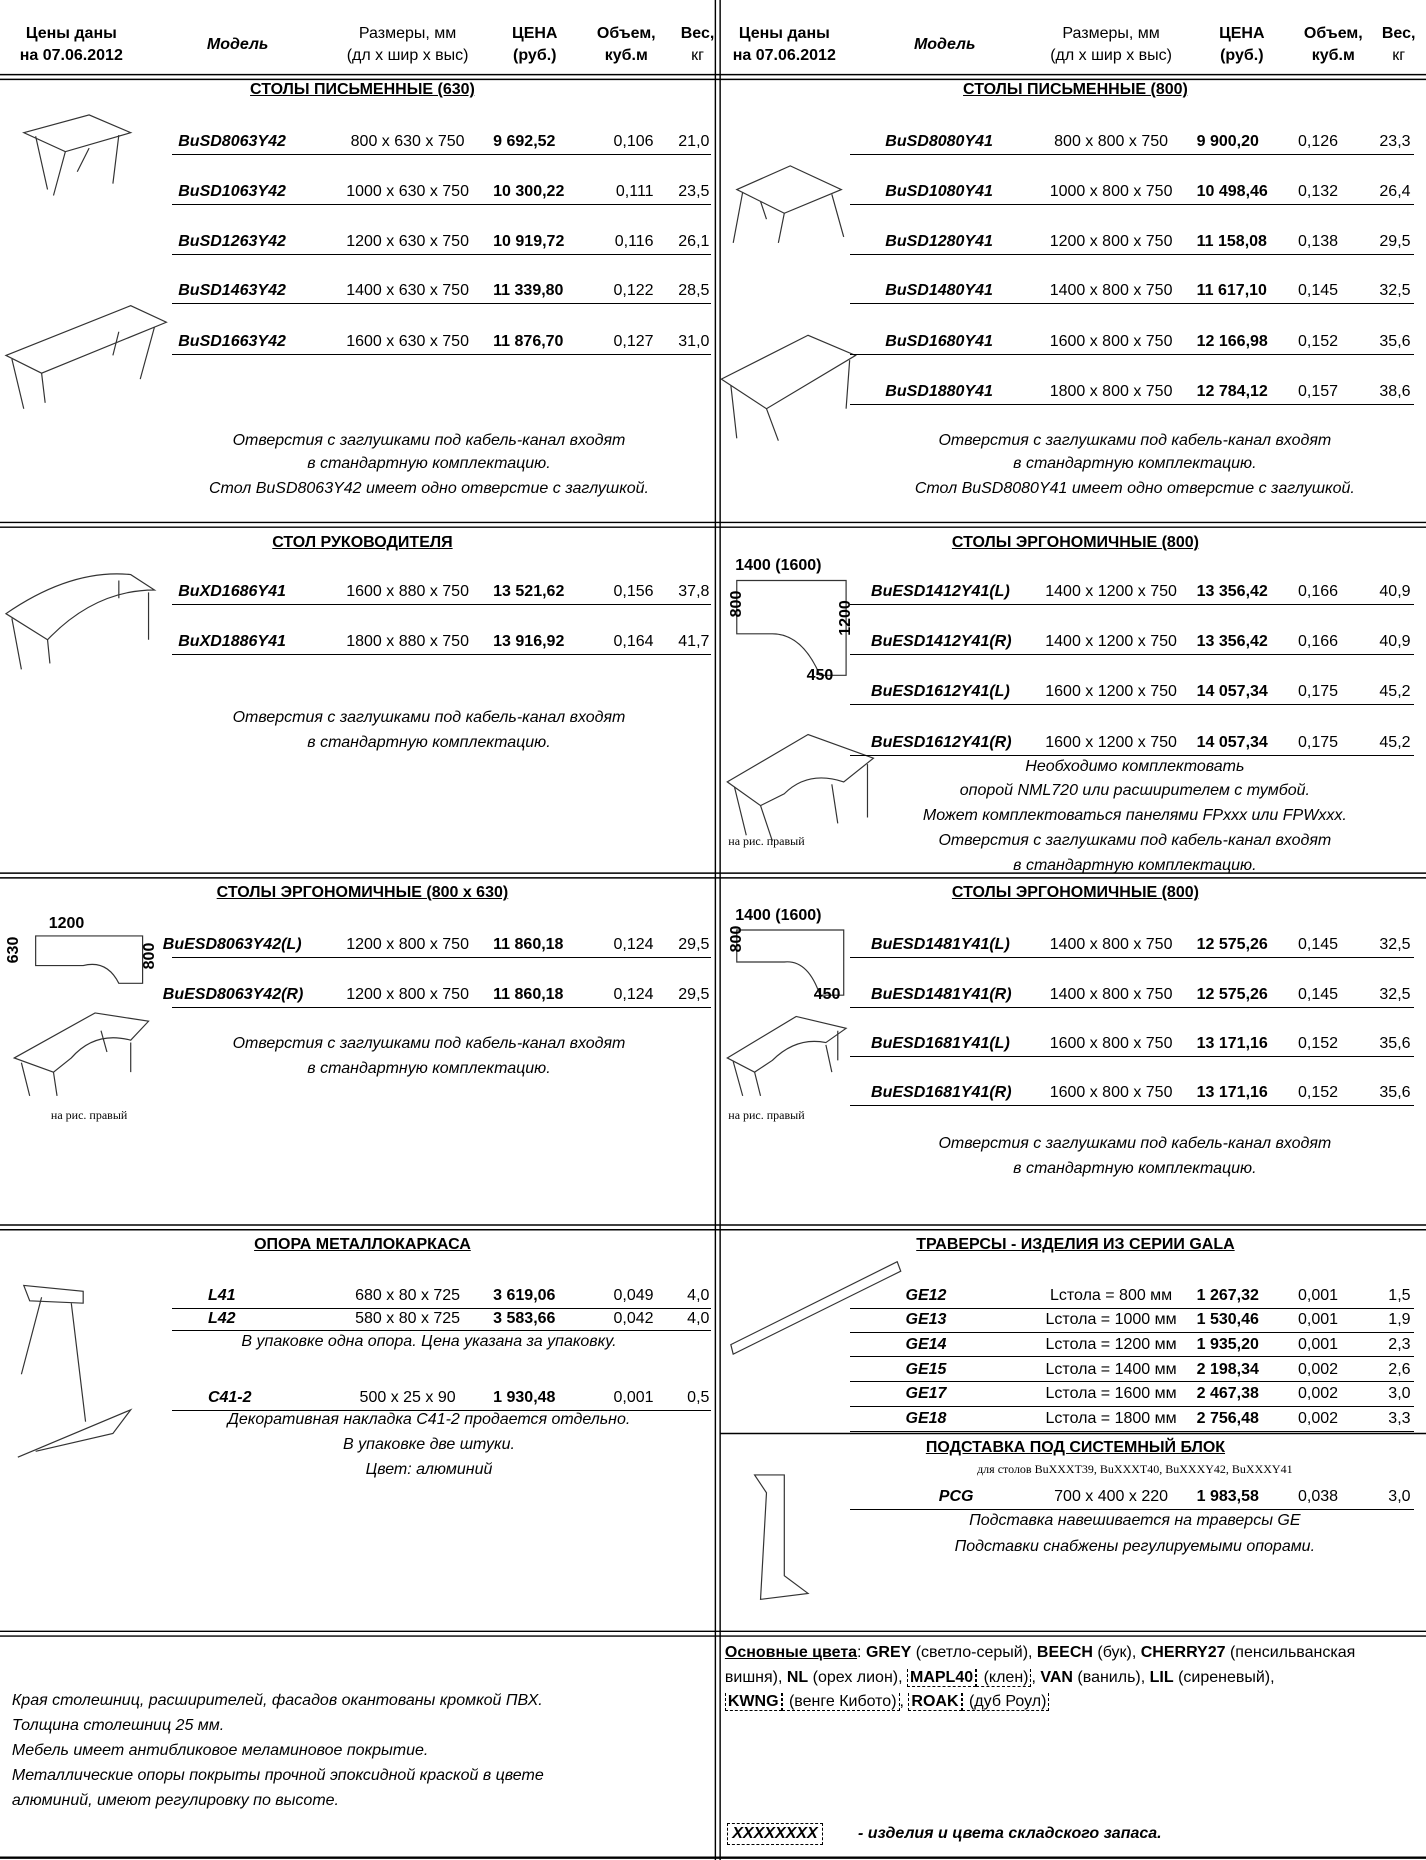  I want to click on weight: 4,0, so click(698, 1296).